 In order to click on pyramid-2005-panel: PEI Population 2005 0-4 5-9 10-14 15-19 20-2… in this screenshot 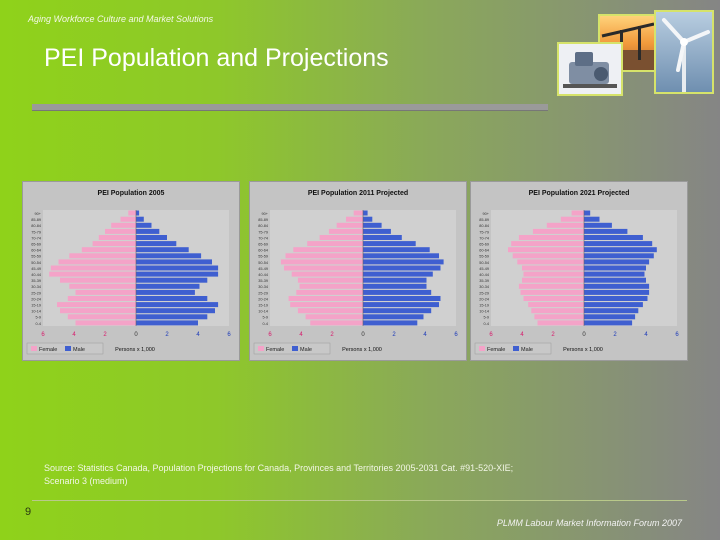, I will do `click(131, 271)`.